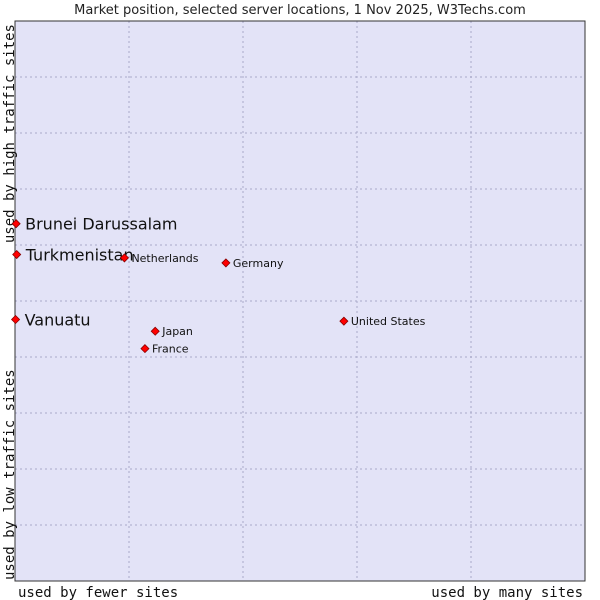  Describe the element at coordinates (58, 319) in the screenshot. I see `label-vanuatu: Vanuatu` at that location.